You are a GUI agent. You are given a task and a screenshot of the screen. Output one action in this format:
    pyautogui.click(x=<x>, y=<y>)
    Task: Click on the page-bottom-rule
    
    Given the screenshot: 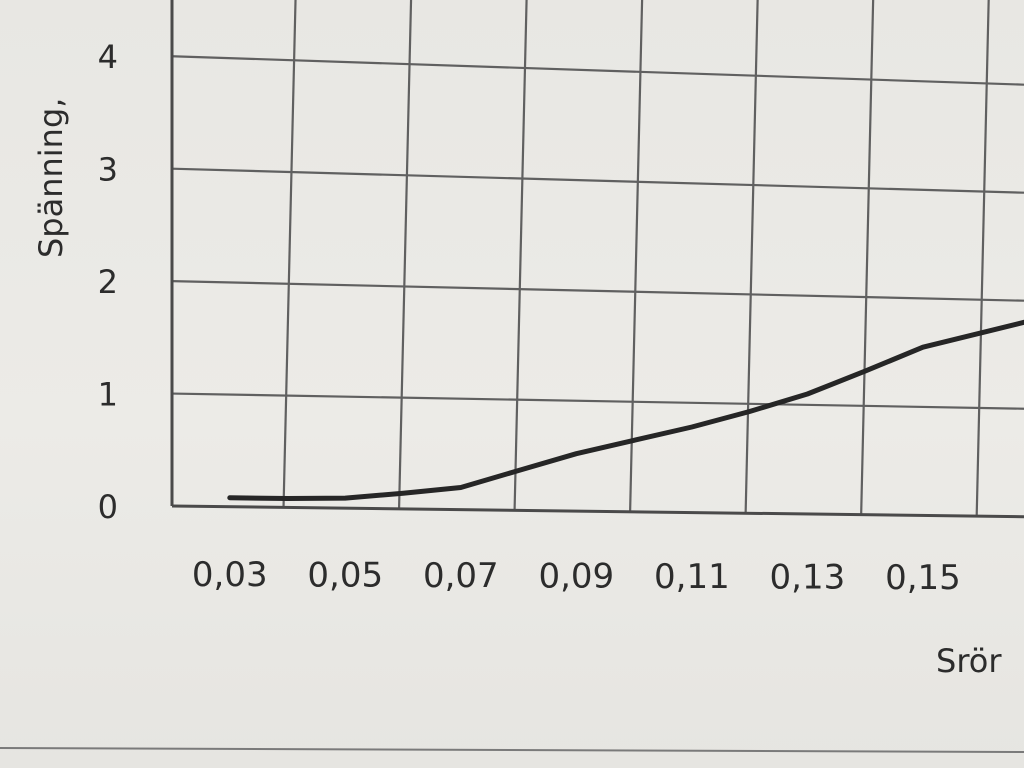 What is the action you would take?
    pyautogui.click(x=512, y=750)
    